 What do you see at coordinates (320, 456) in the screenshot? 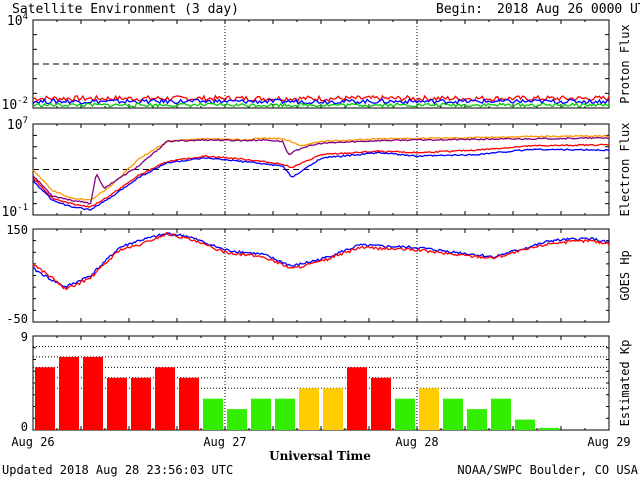
I see `x-axis-label: Universal Time` at bounding box center [320, 456].